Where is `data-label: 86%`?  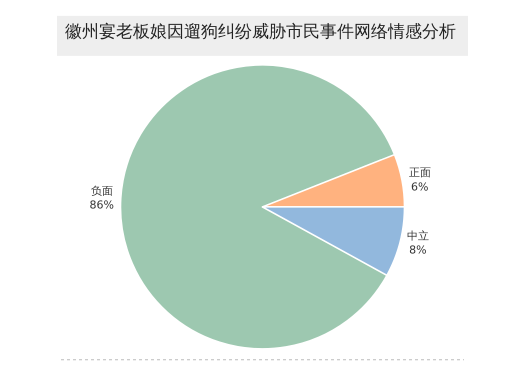
data-label: 86% is located at coordinates (102, 205).